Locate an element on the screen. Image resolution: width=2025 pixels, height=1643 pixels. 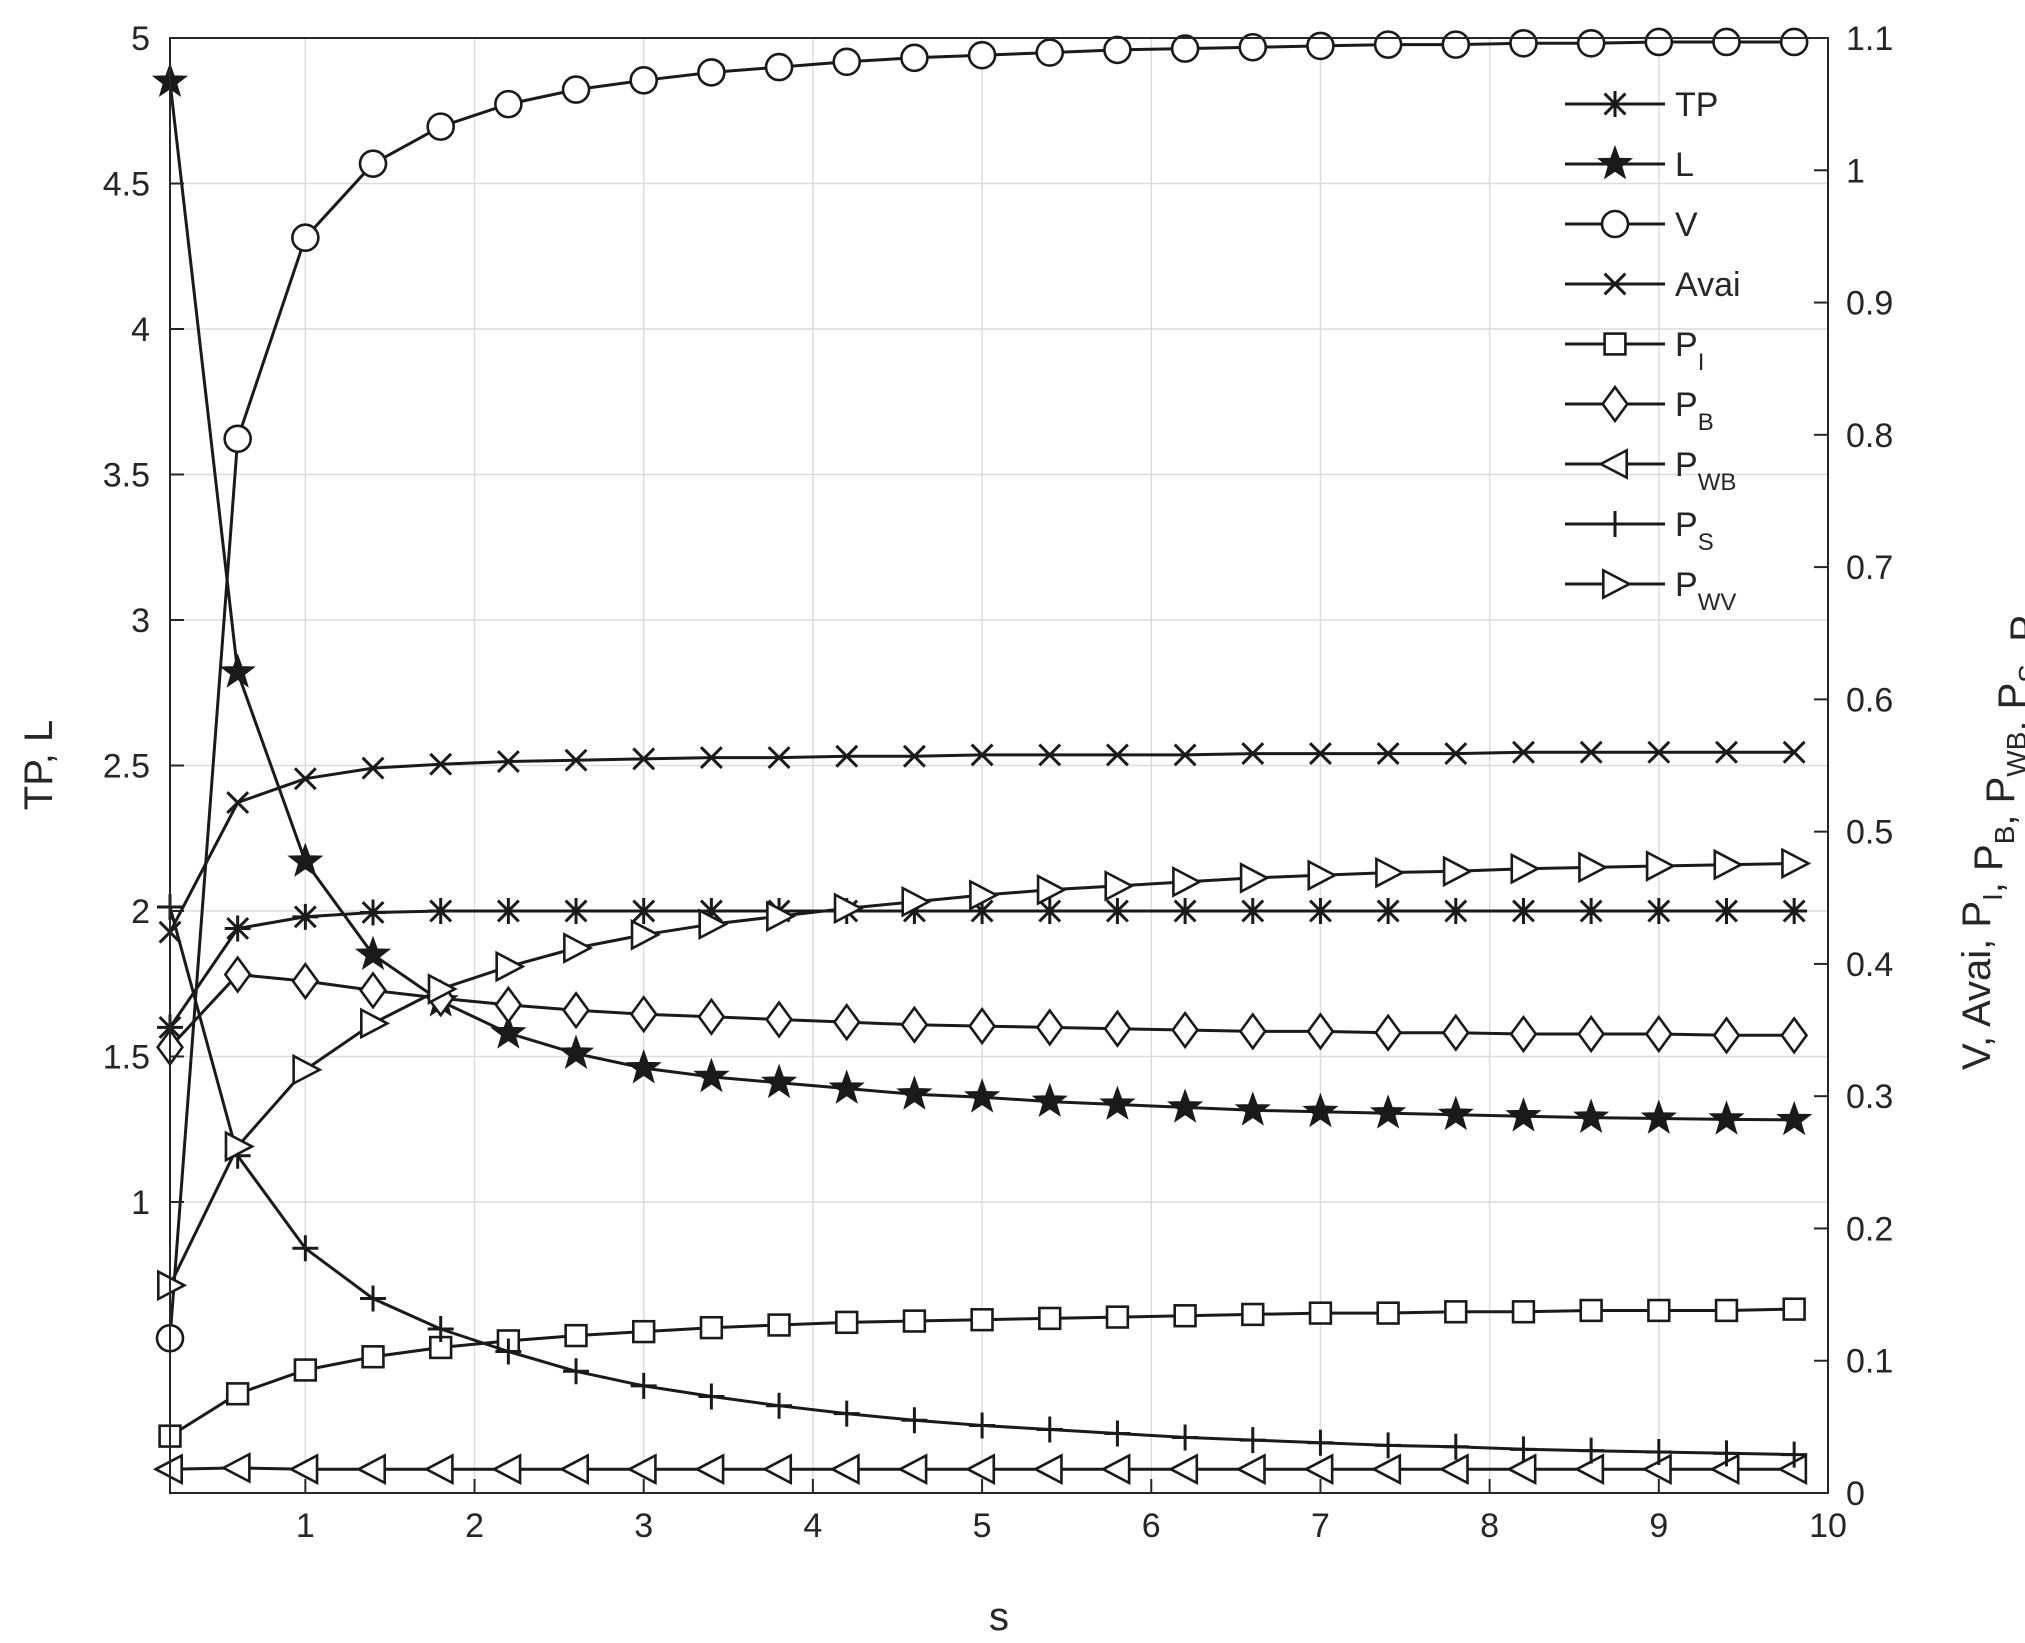
x-tick-label: 4 is located at coordinates (812, 1526).